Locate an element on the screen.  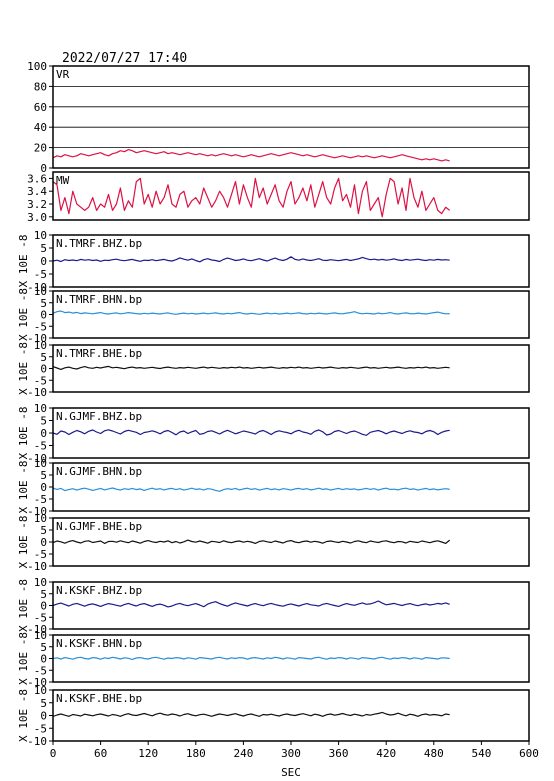
panel-label-gjmf-bhn: N.GJMF.BHN.bp is located at coordinates (99, 471).